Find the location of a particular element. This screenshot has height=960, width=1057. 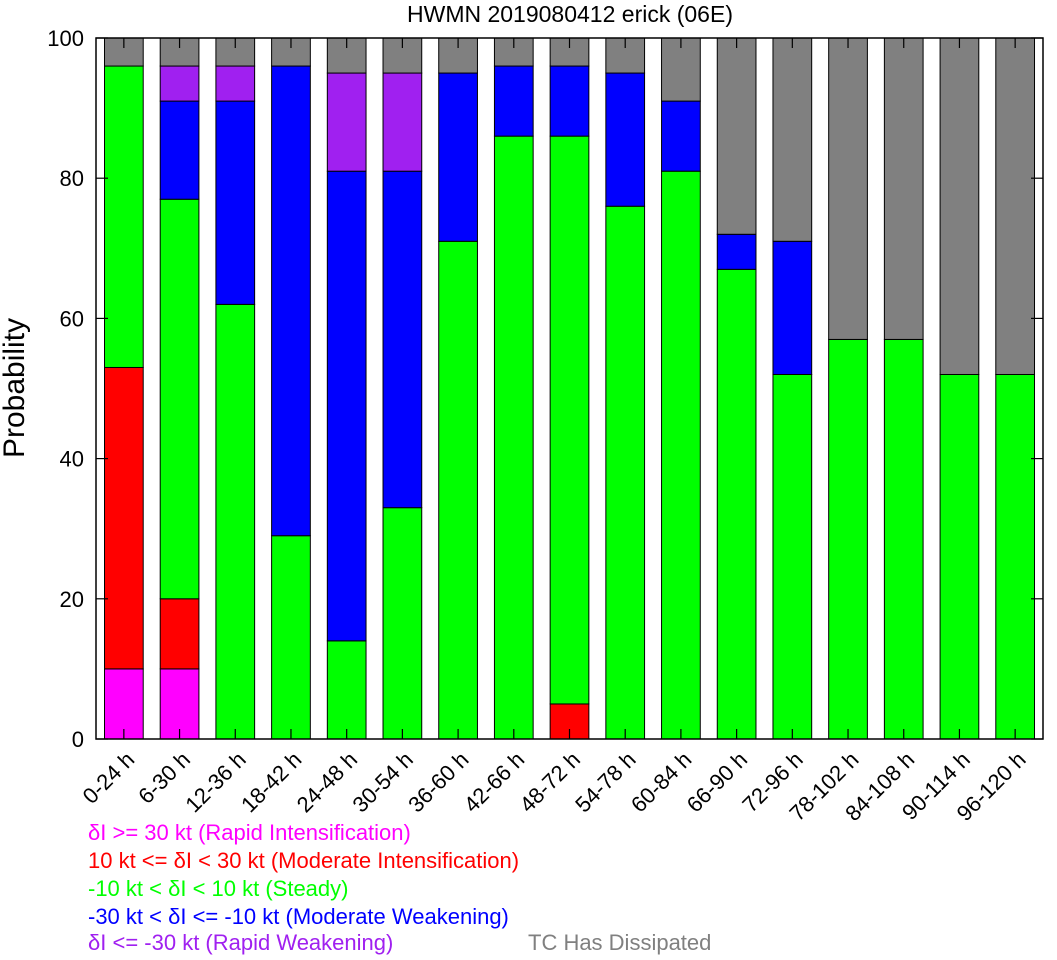

x-tick-label: 12-36 h is located at coordinates (215, 782).